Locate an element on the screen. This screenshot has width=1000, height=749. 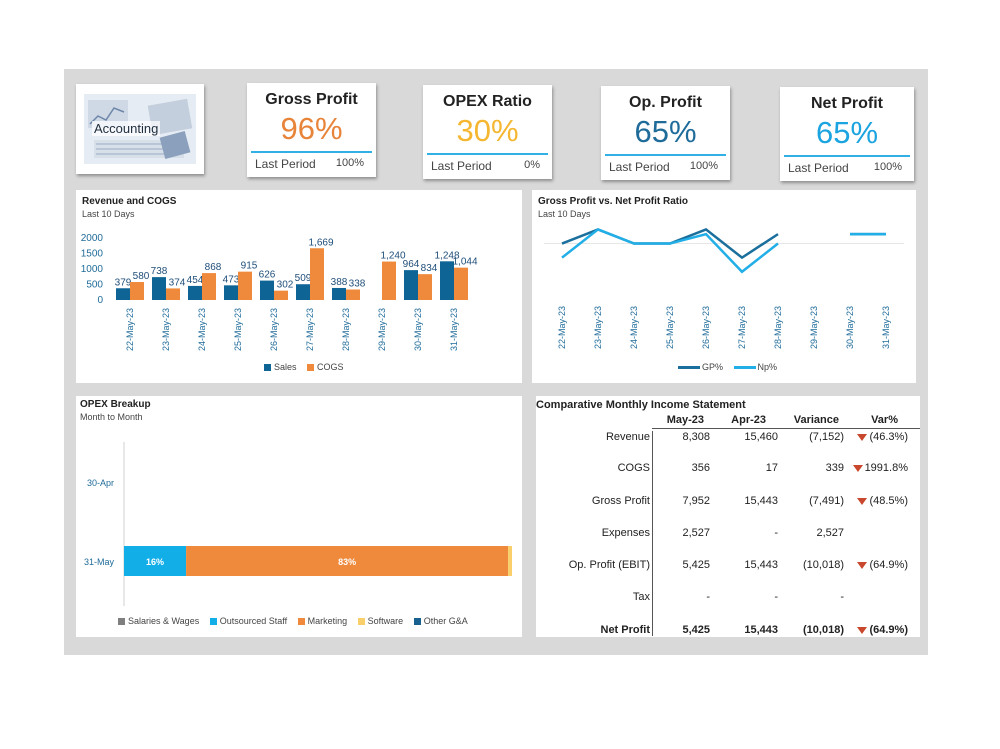
opex-segment-label: 16% is located at coordinates (155, 562).